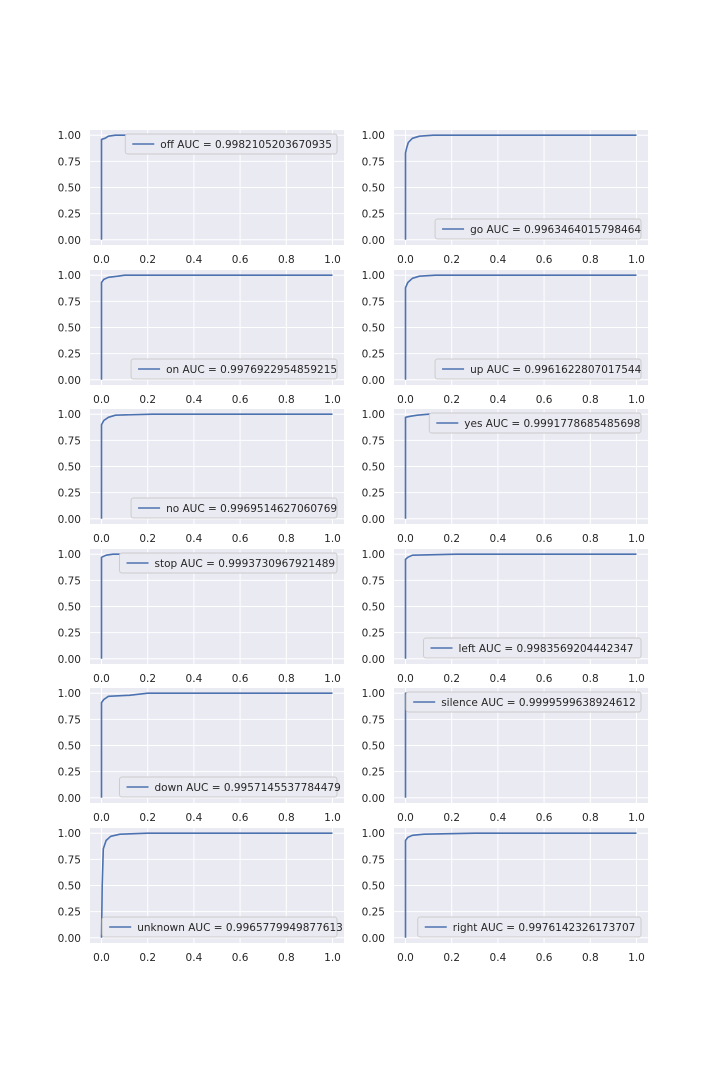  I want to click on legend: right AUC = 0.9976142326173707, so click(529, 927).